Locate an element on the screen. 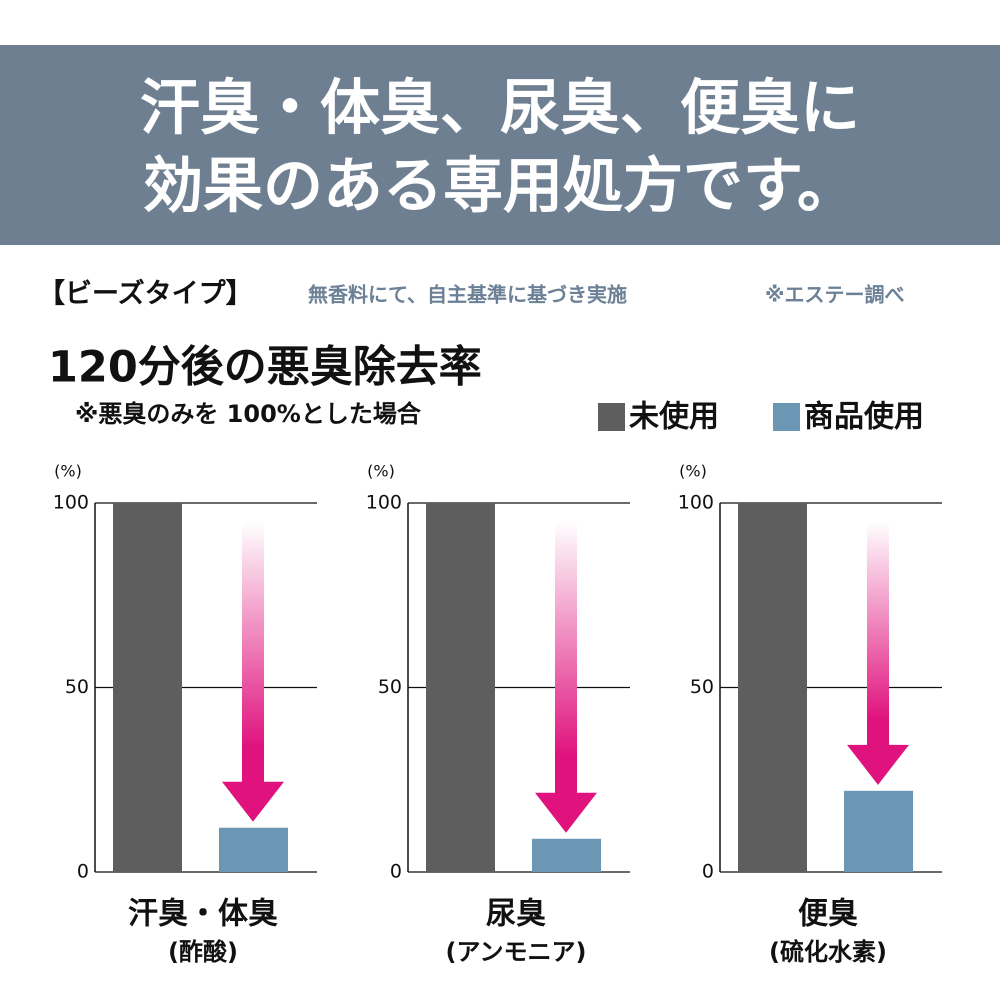 Image resolution: width=1000 pixels, height=1000 pixels. x-sublabel: (硫化水素) is located at coordinates (828, 952).